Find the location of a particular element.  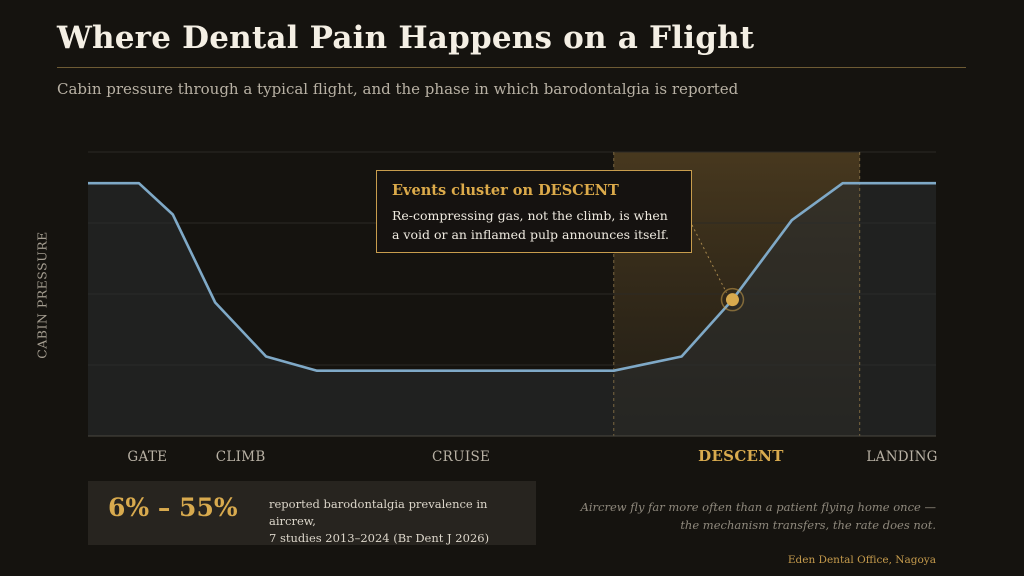

descent-marker-ring is located at coordinates (732, 299).